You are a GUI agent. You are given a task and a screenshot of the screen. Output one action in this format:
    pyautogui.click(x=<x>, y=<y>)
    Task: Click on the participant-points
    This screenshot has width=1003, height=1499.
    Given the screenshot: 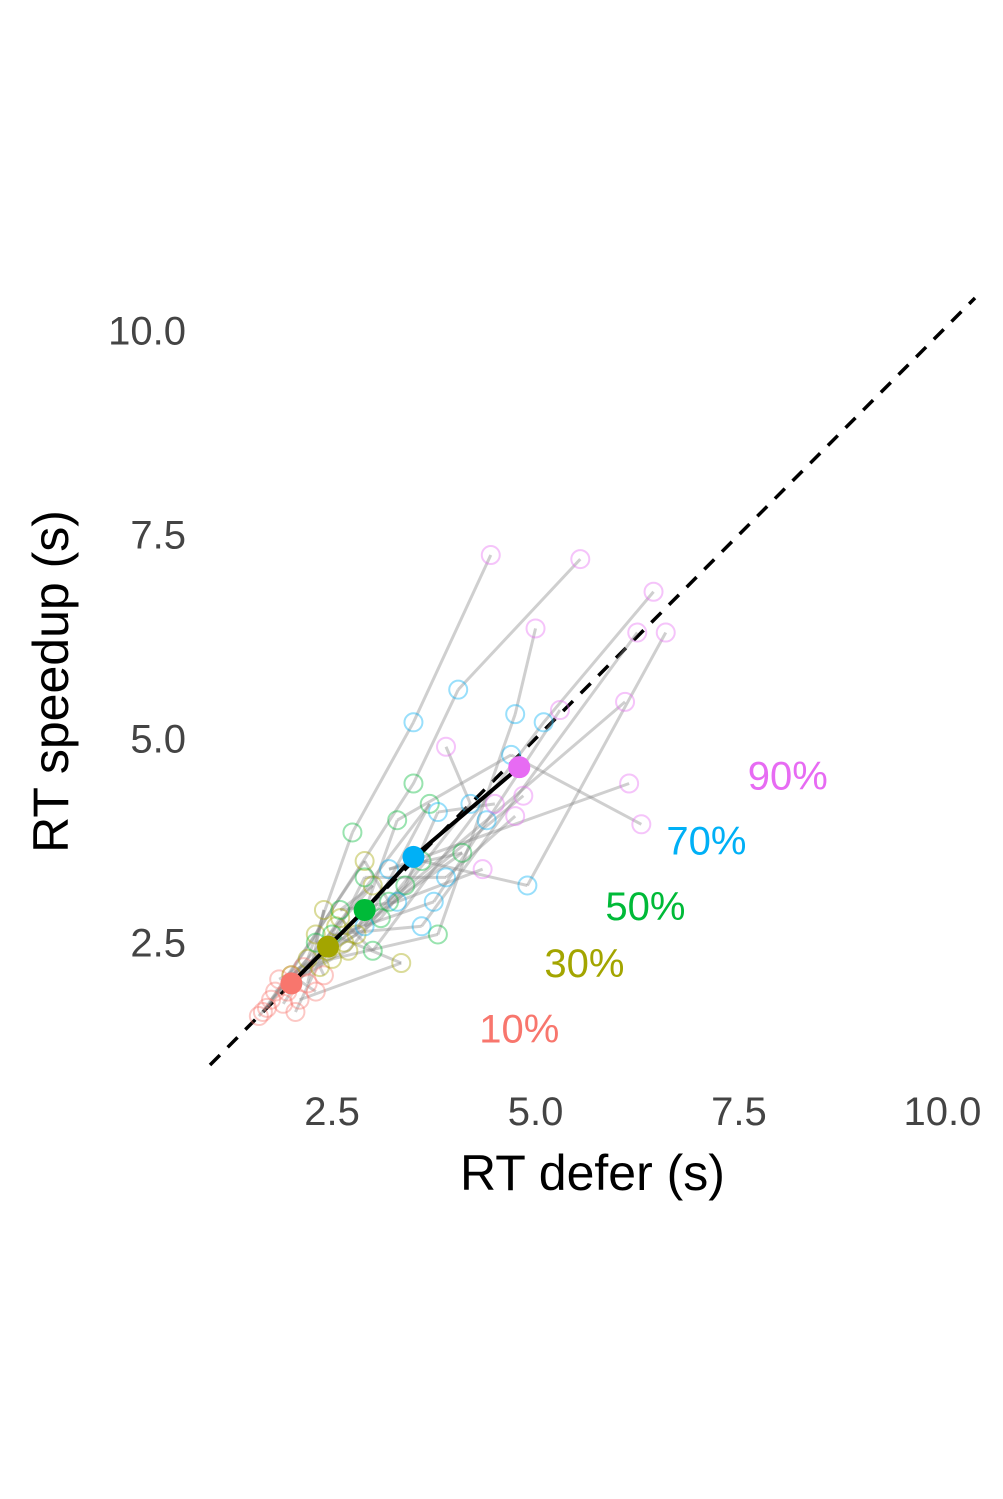 What is the action you would take?
    pyautogui.click(x=462, y=786)
    